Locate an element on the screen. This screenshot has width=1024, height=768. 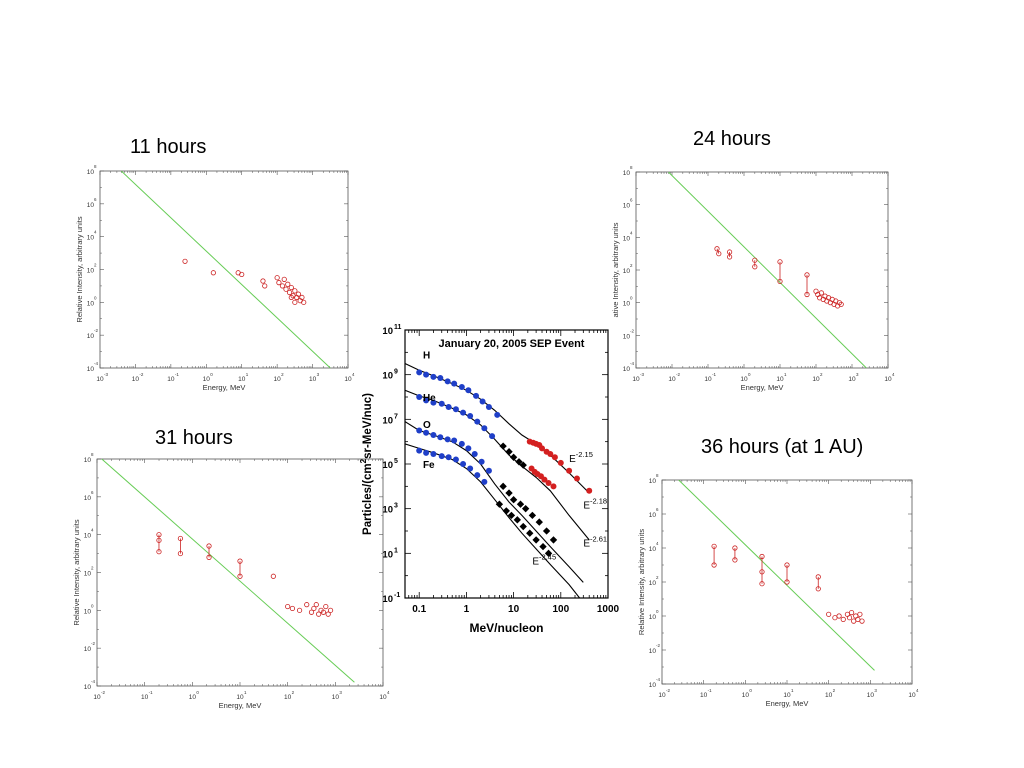
y-tick-exponent: -2 is located at coordinates (632, 330).